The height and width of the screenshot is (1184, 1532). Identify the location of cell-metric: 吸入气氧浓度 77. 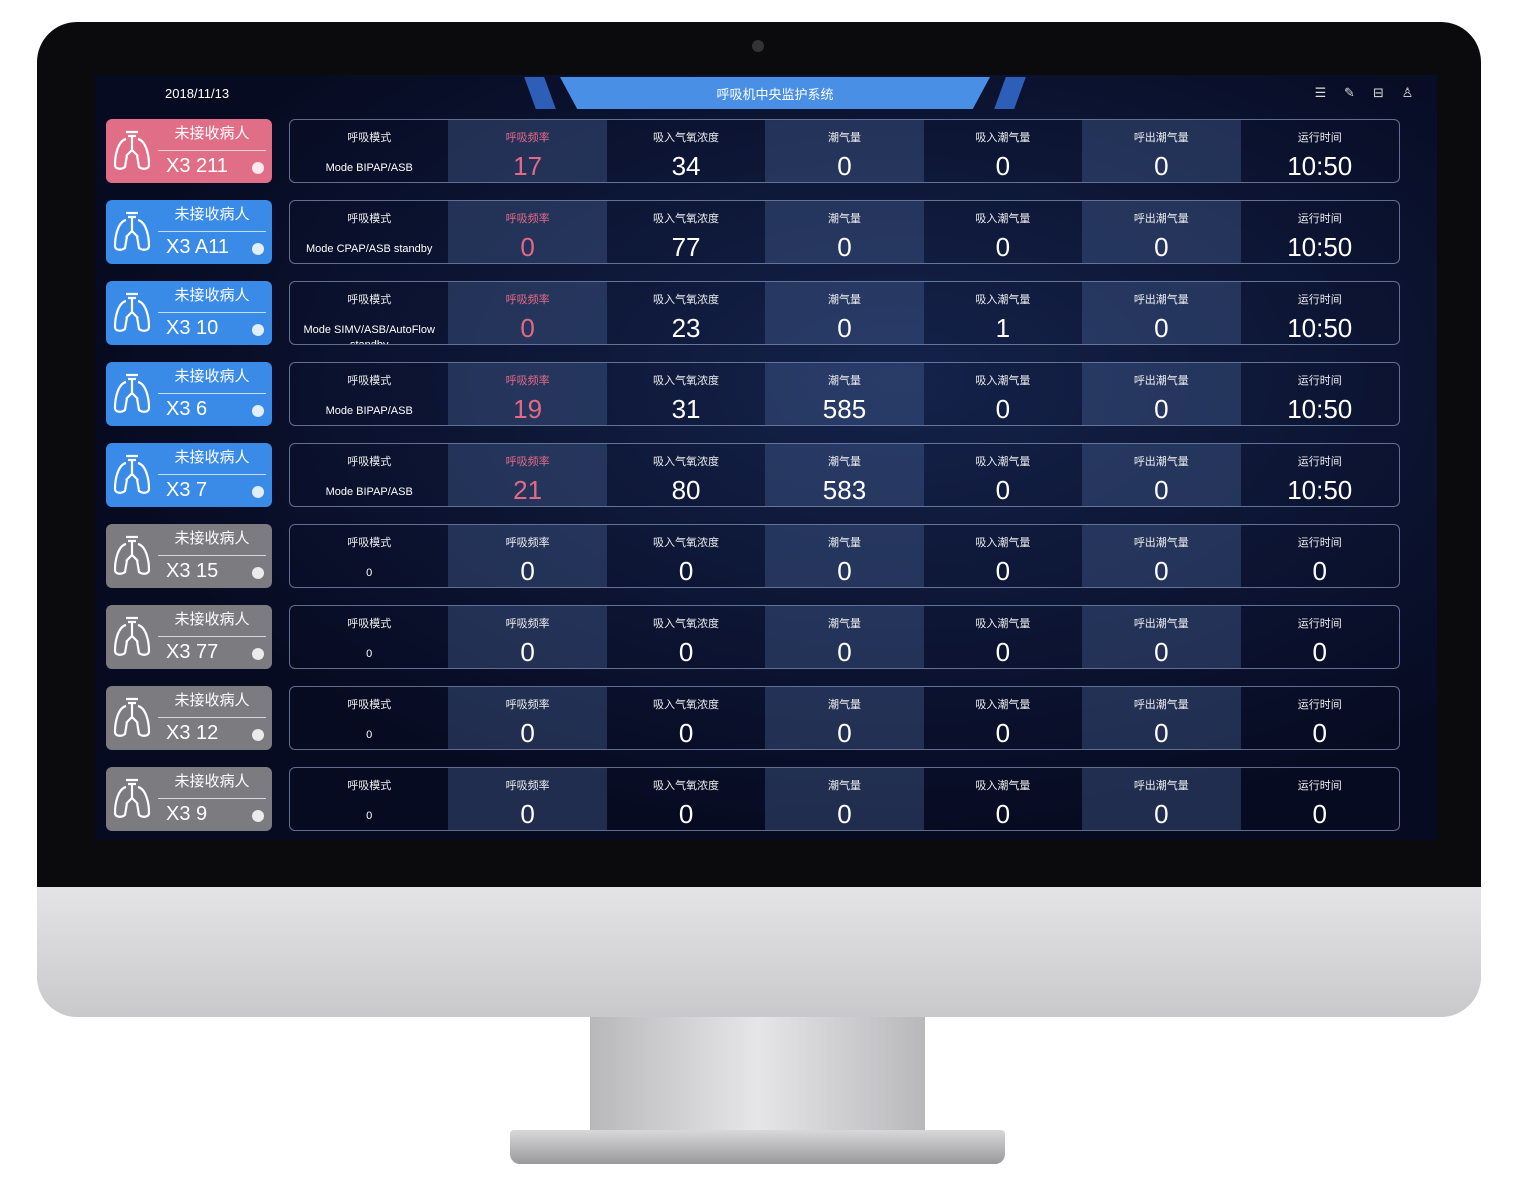
(686, 232).